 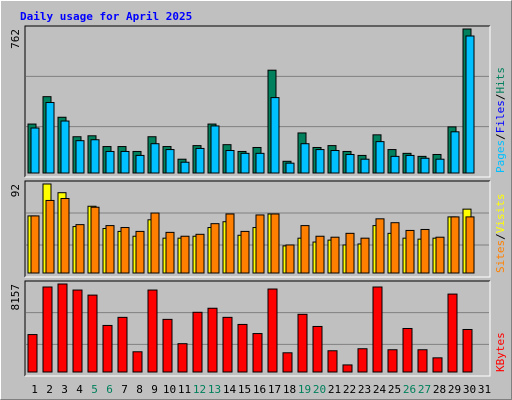 What do you see at coordinates (409, 389) in the screenshot?
I see `x-tick-label: 26` at bounding box center [409, 389].